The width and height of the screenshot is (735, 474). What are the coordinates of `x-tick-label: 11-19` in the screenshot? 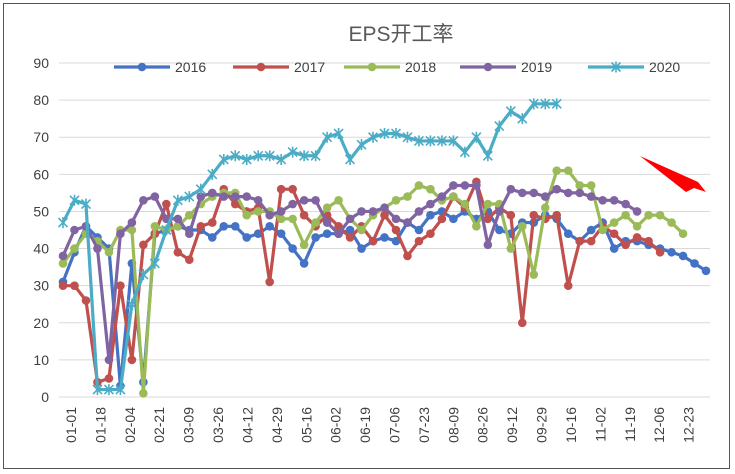 It's located at (630, 424).